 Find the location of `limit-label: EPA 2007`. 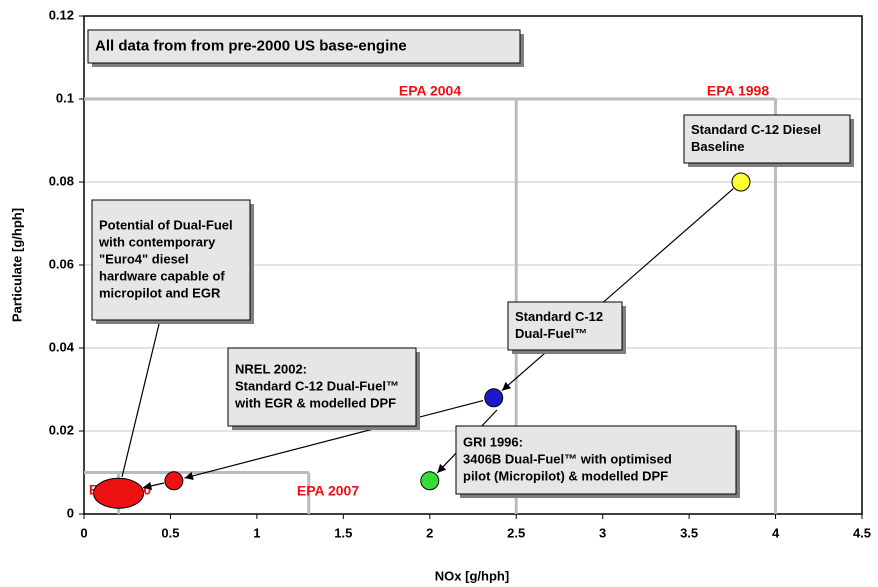

limit-label: EPA 2007 is located at coordinates (328, 491).